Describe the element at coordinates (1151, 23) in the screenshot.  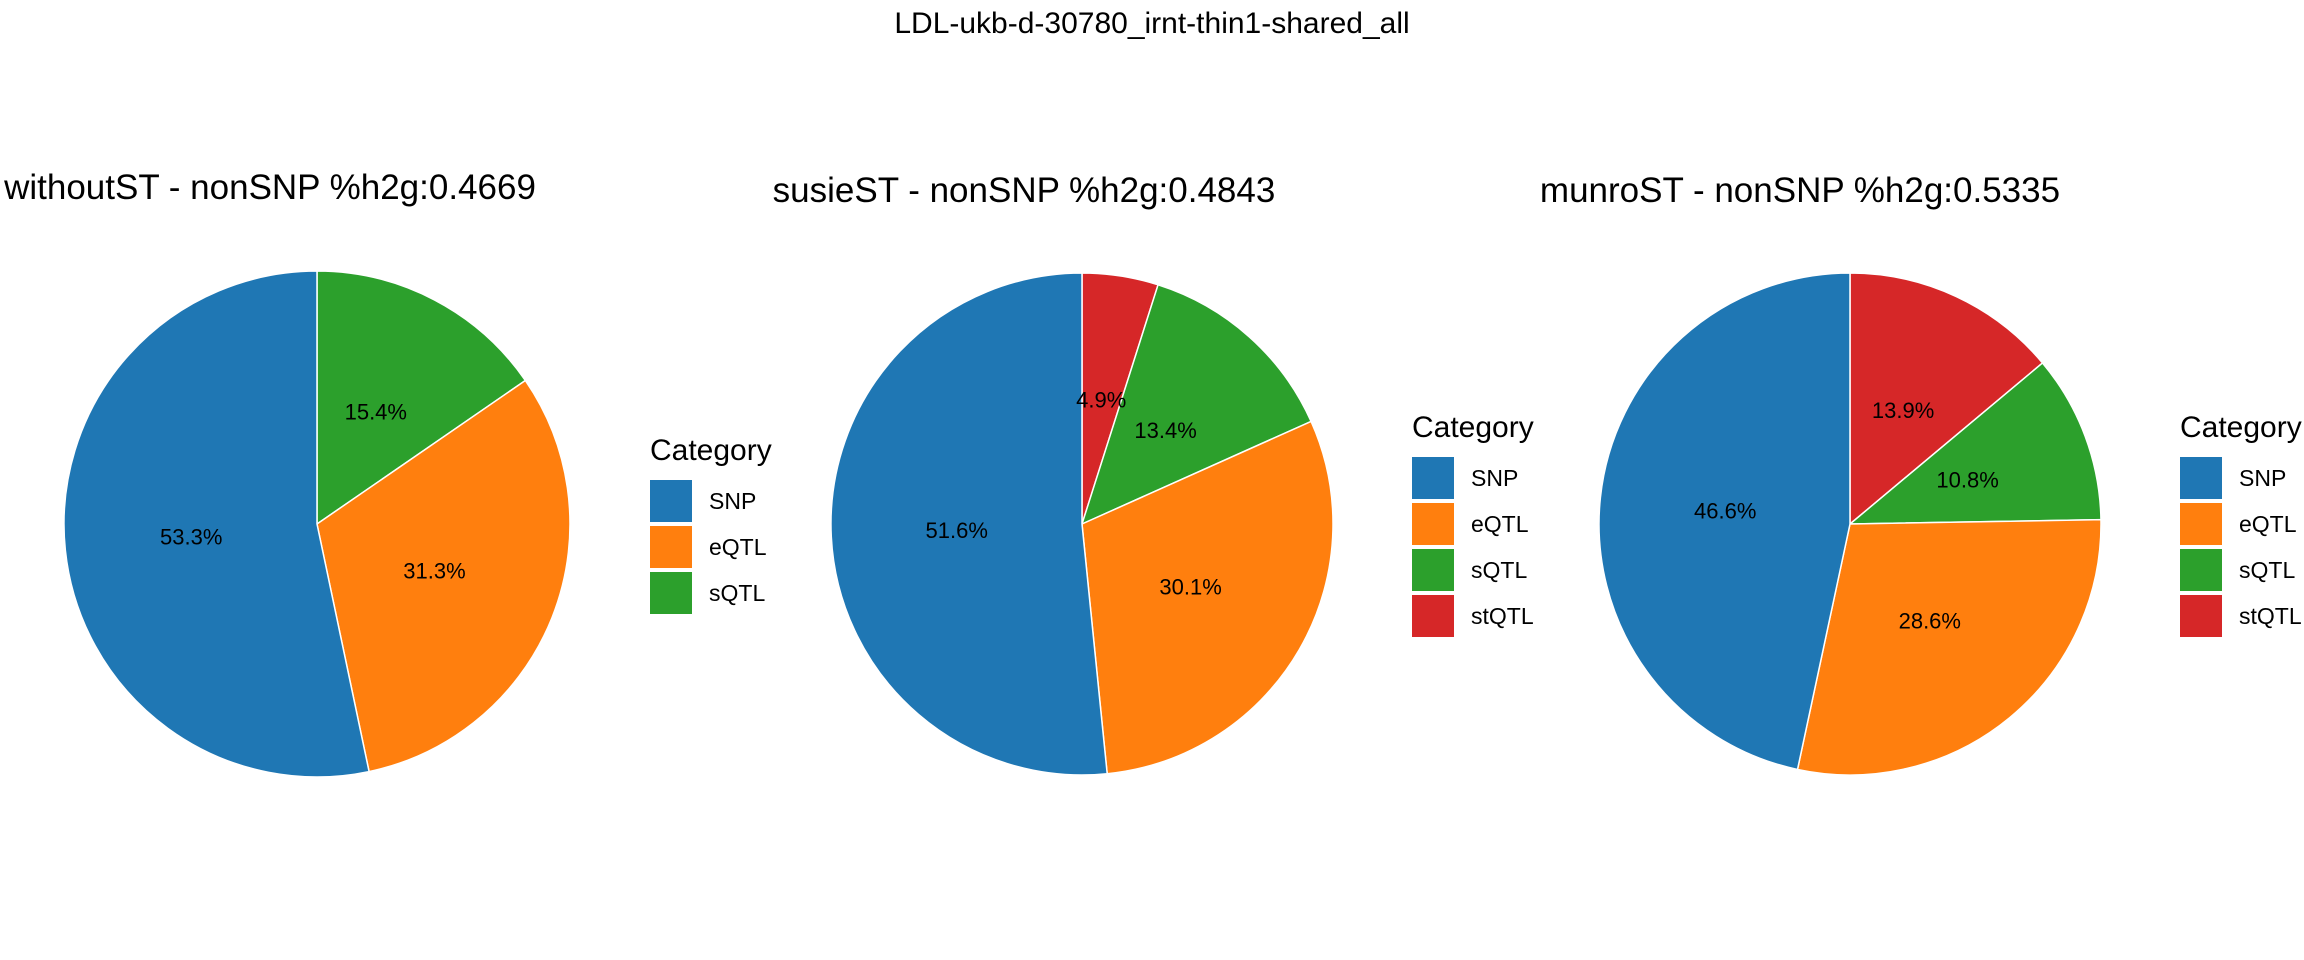
I see `figure-title: LDL-ukb-d-30780_irnt-thin1-shared_all` at that location.